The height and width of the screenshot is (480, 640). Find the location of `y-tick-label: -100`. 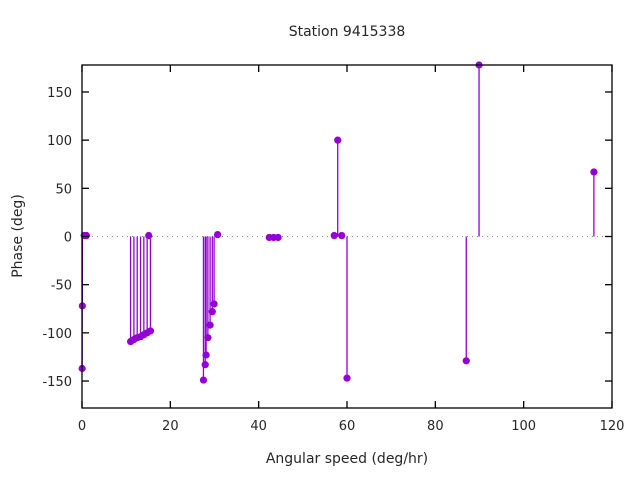

y-tick-label: -100 is located at coordinates (57, 334).